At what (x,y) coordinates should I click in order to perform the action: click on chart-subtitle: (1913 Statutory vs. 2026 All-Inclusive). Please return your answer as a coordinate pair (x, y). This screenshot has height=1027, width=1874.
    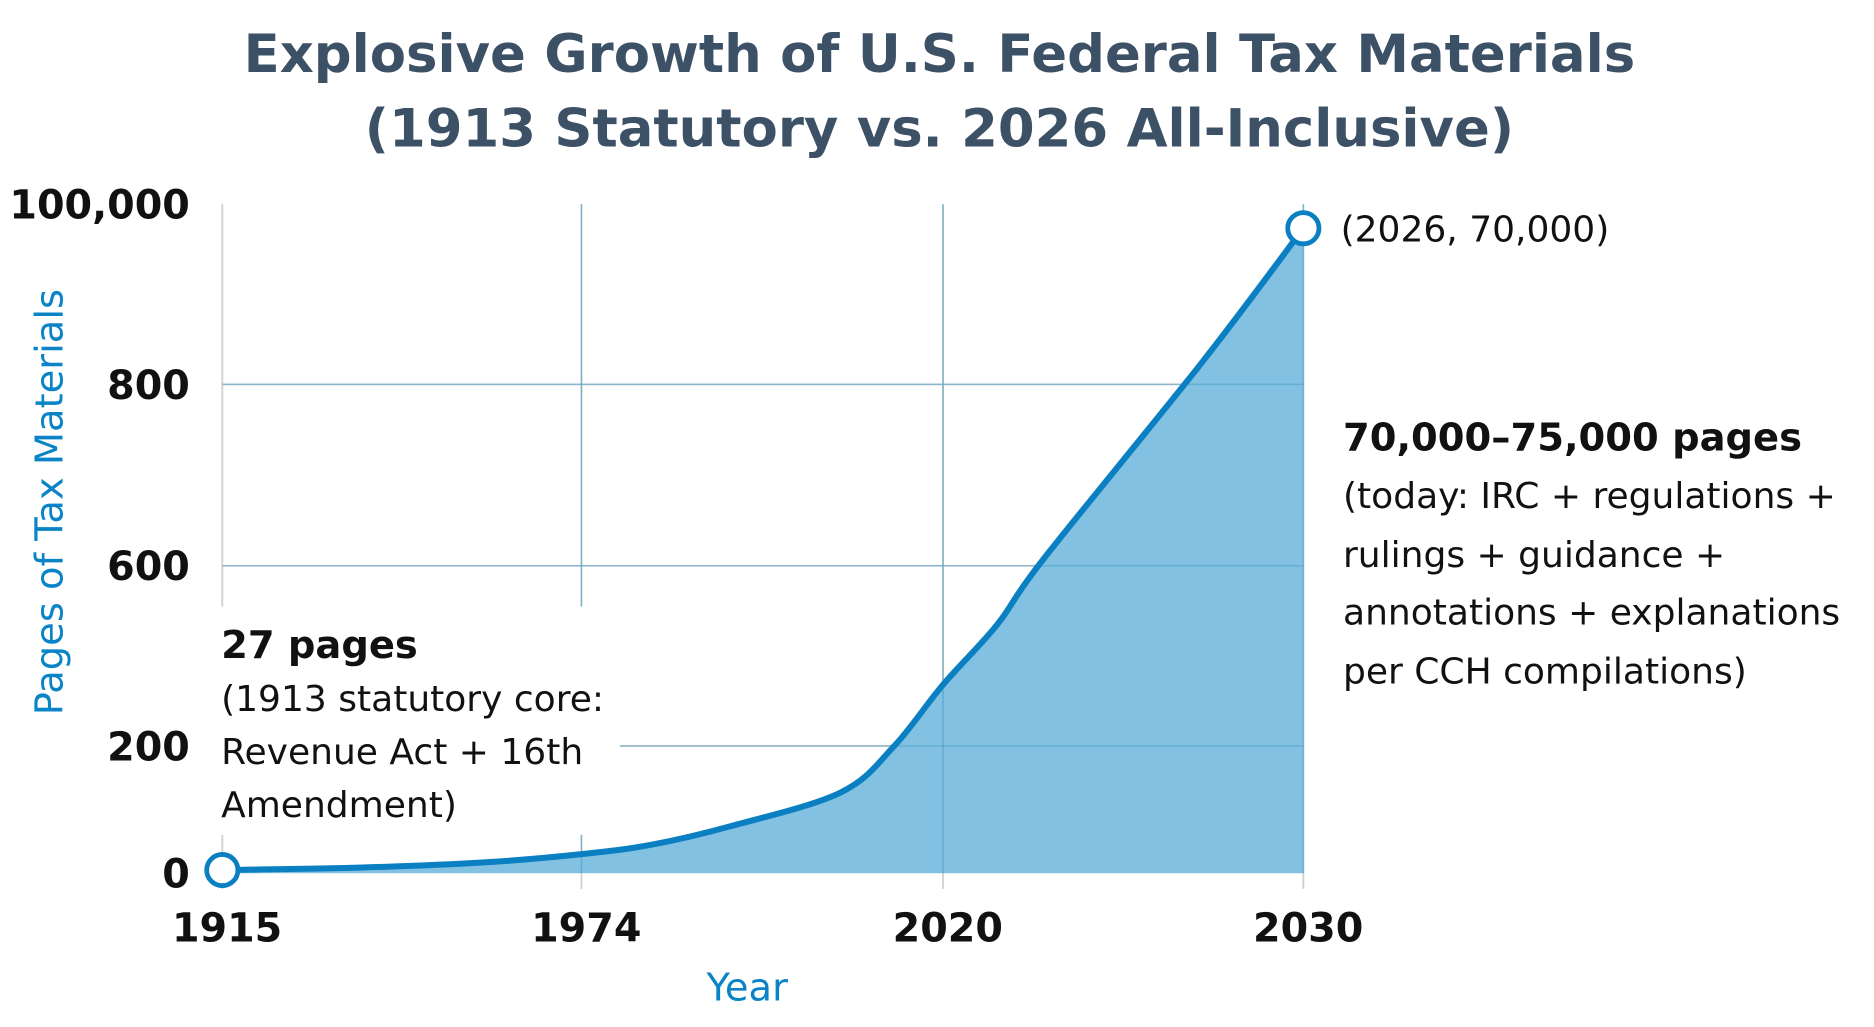
    Looking at the image, I should click on (939, 129).